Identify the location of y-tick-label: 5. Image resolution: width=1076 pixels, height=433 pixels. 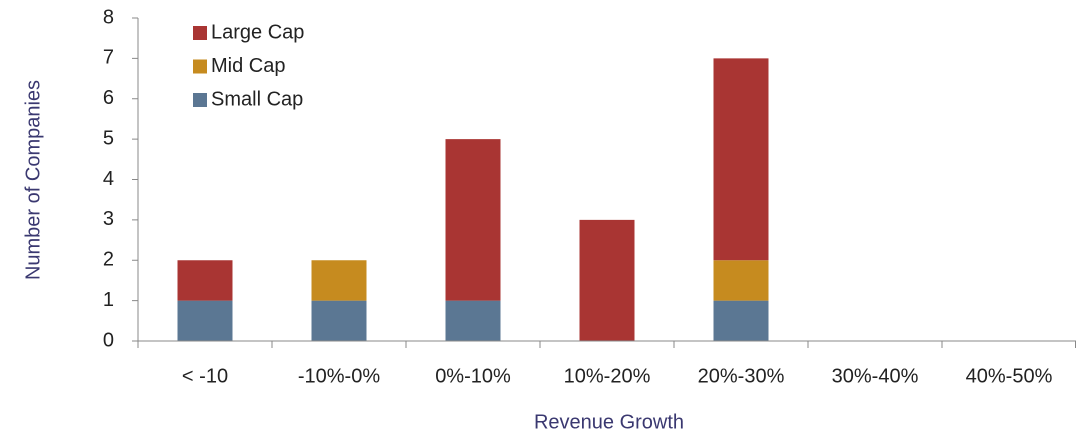
(108, 138).